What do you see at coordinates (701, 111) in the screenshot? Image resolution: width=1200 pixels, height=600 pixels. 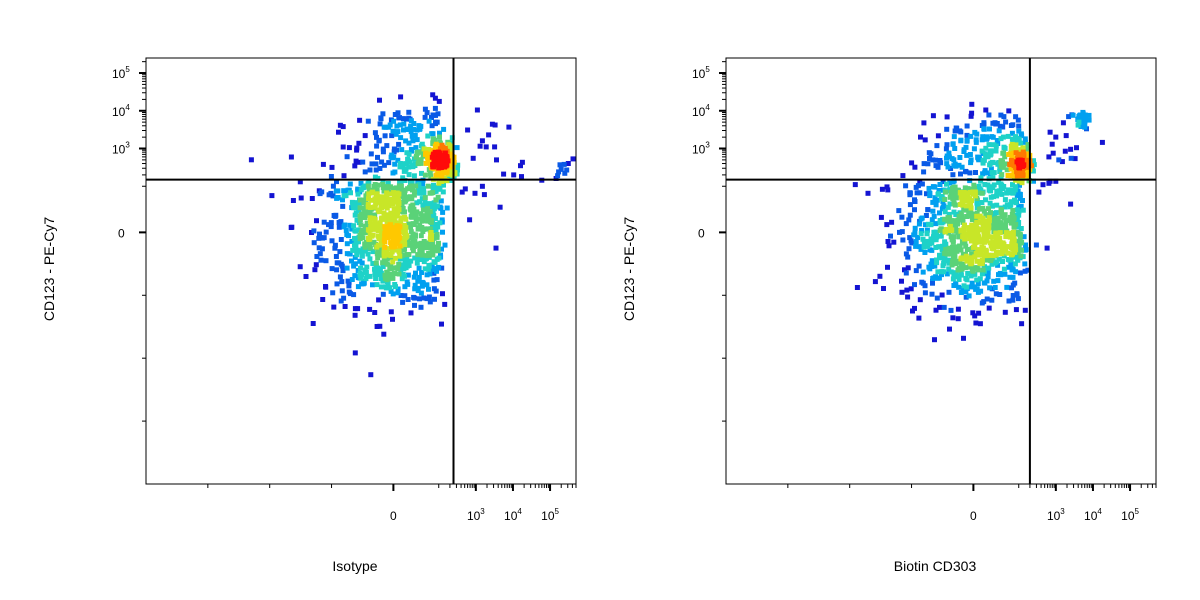 I see `y-tick-label: 10⁴` at bounding box center [701, 111].